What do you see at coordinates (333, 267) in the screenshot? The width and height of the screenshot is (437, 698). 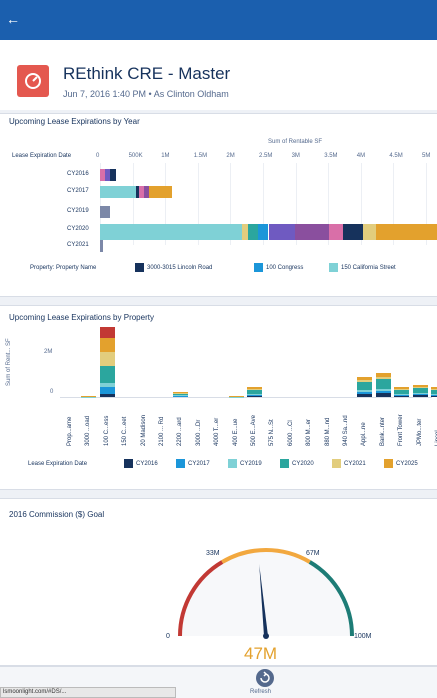 I see `lease-by-year-legend-swatch` at bounding box center [333, 267].